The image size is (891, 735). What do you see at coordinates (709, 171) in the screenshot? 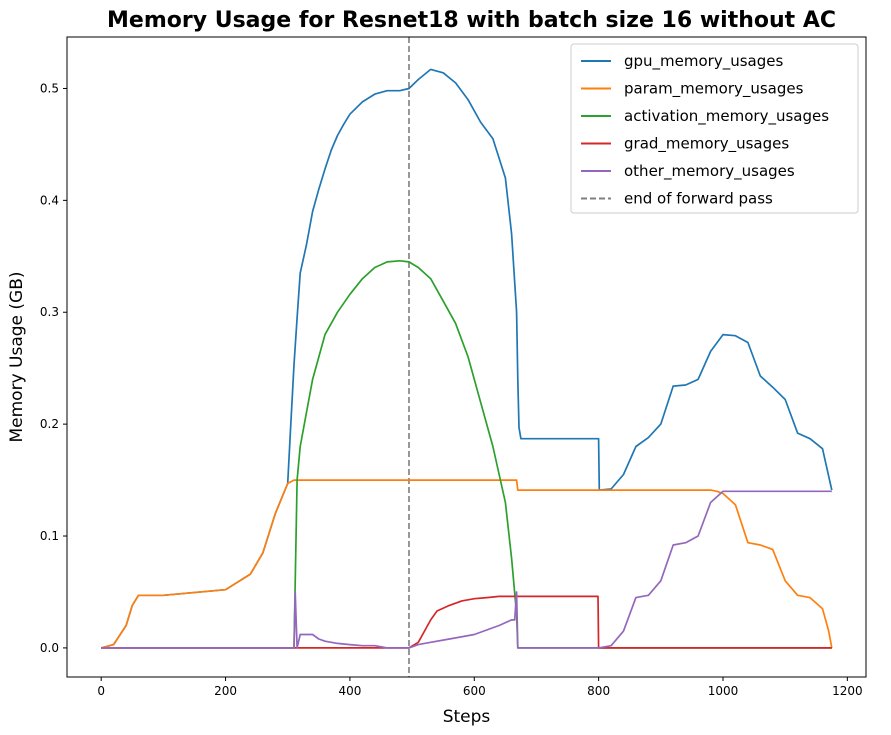
I see `legend-label: other_memory_usages` at bounding box center [709, 171].